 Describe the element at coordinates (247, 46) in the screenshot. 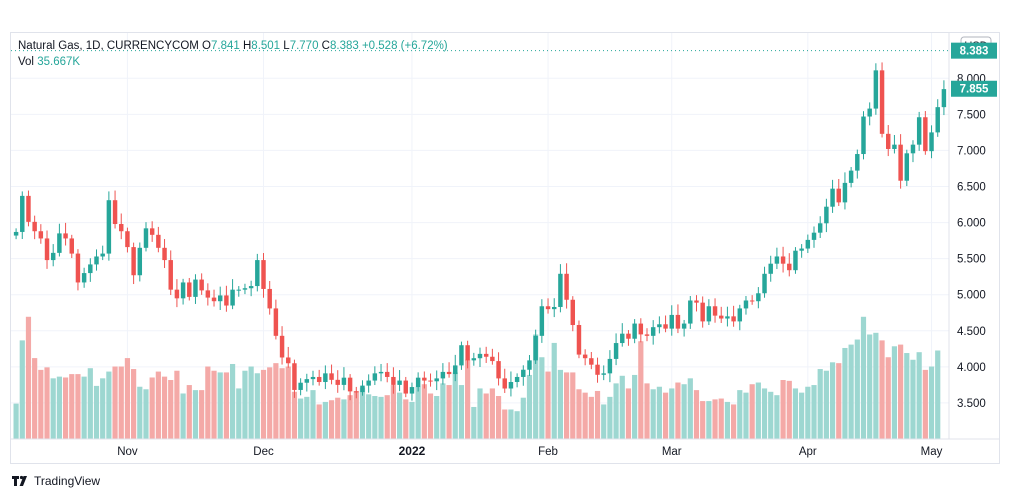

I see `legend-high-label: H` at that location.